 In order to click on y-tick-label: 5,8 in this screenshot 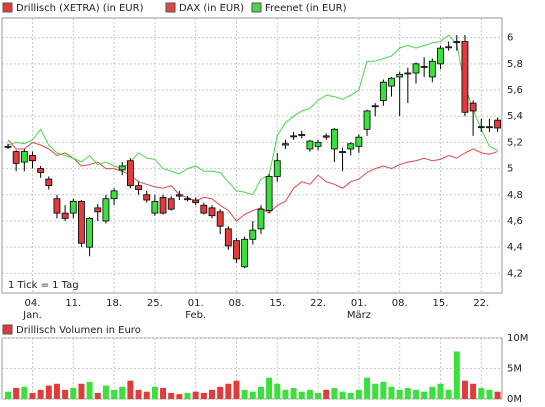, I will do `click(515, 64)`.